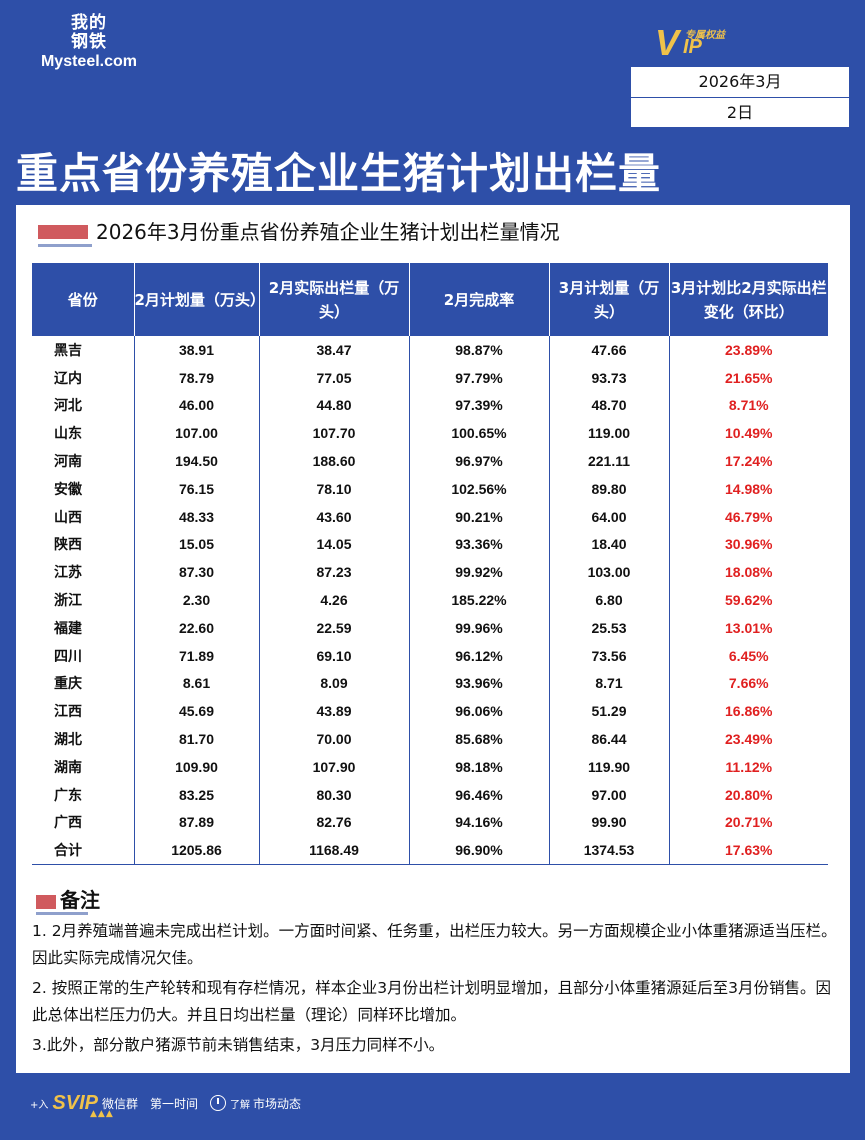 This screenshot has width=865, height=1140. Describe the element at coordinates (334, 516) in the screenshot. I see `table-cell: 43.60` at that location.